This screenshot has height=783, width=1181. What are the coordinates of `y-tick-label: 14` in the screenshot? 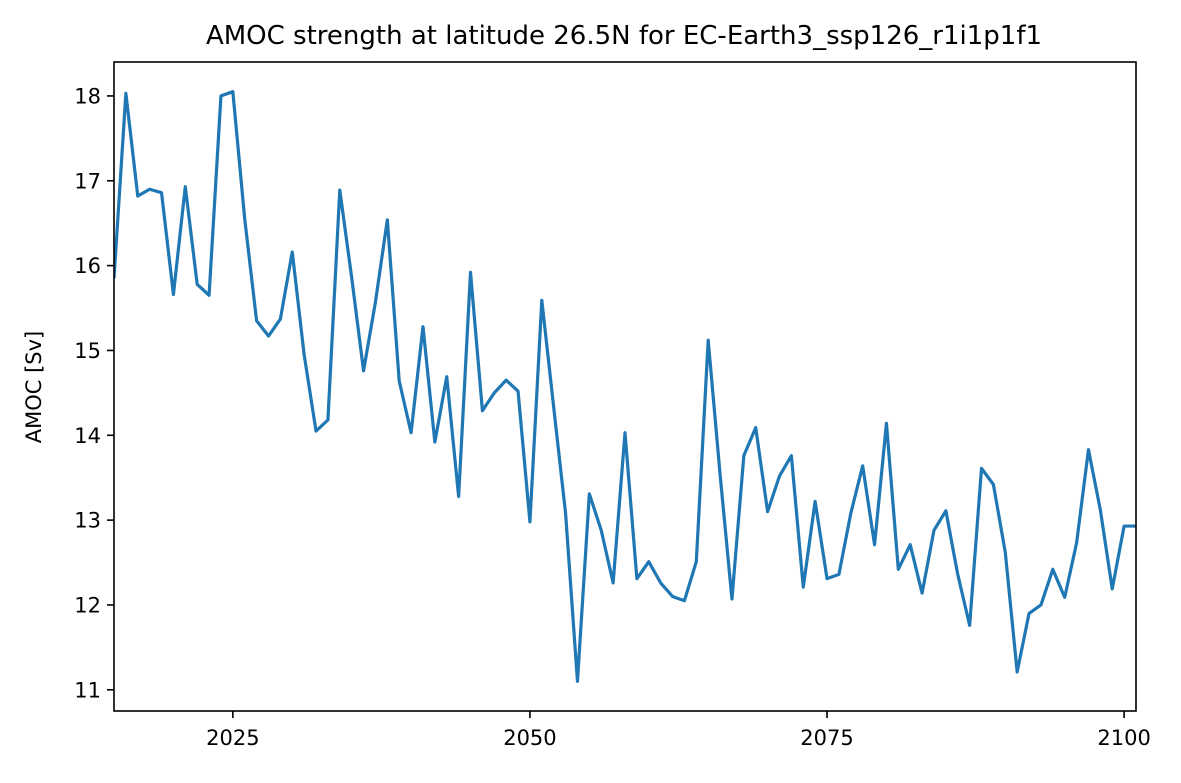 It's located at (87, 436).